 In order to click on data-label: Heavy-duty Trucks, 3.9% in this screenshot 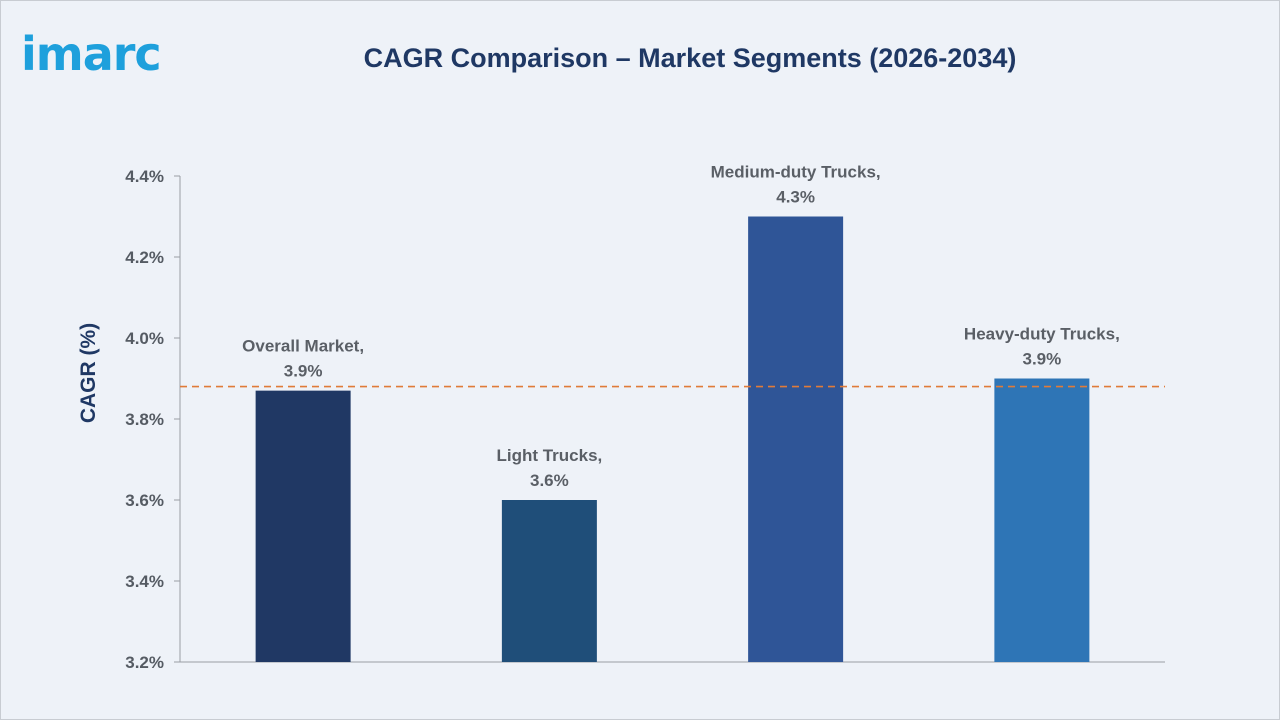, I will do `click(1042, 343)`.